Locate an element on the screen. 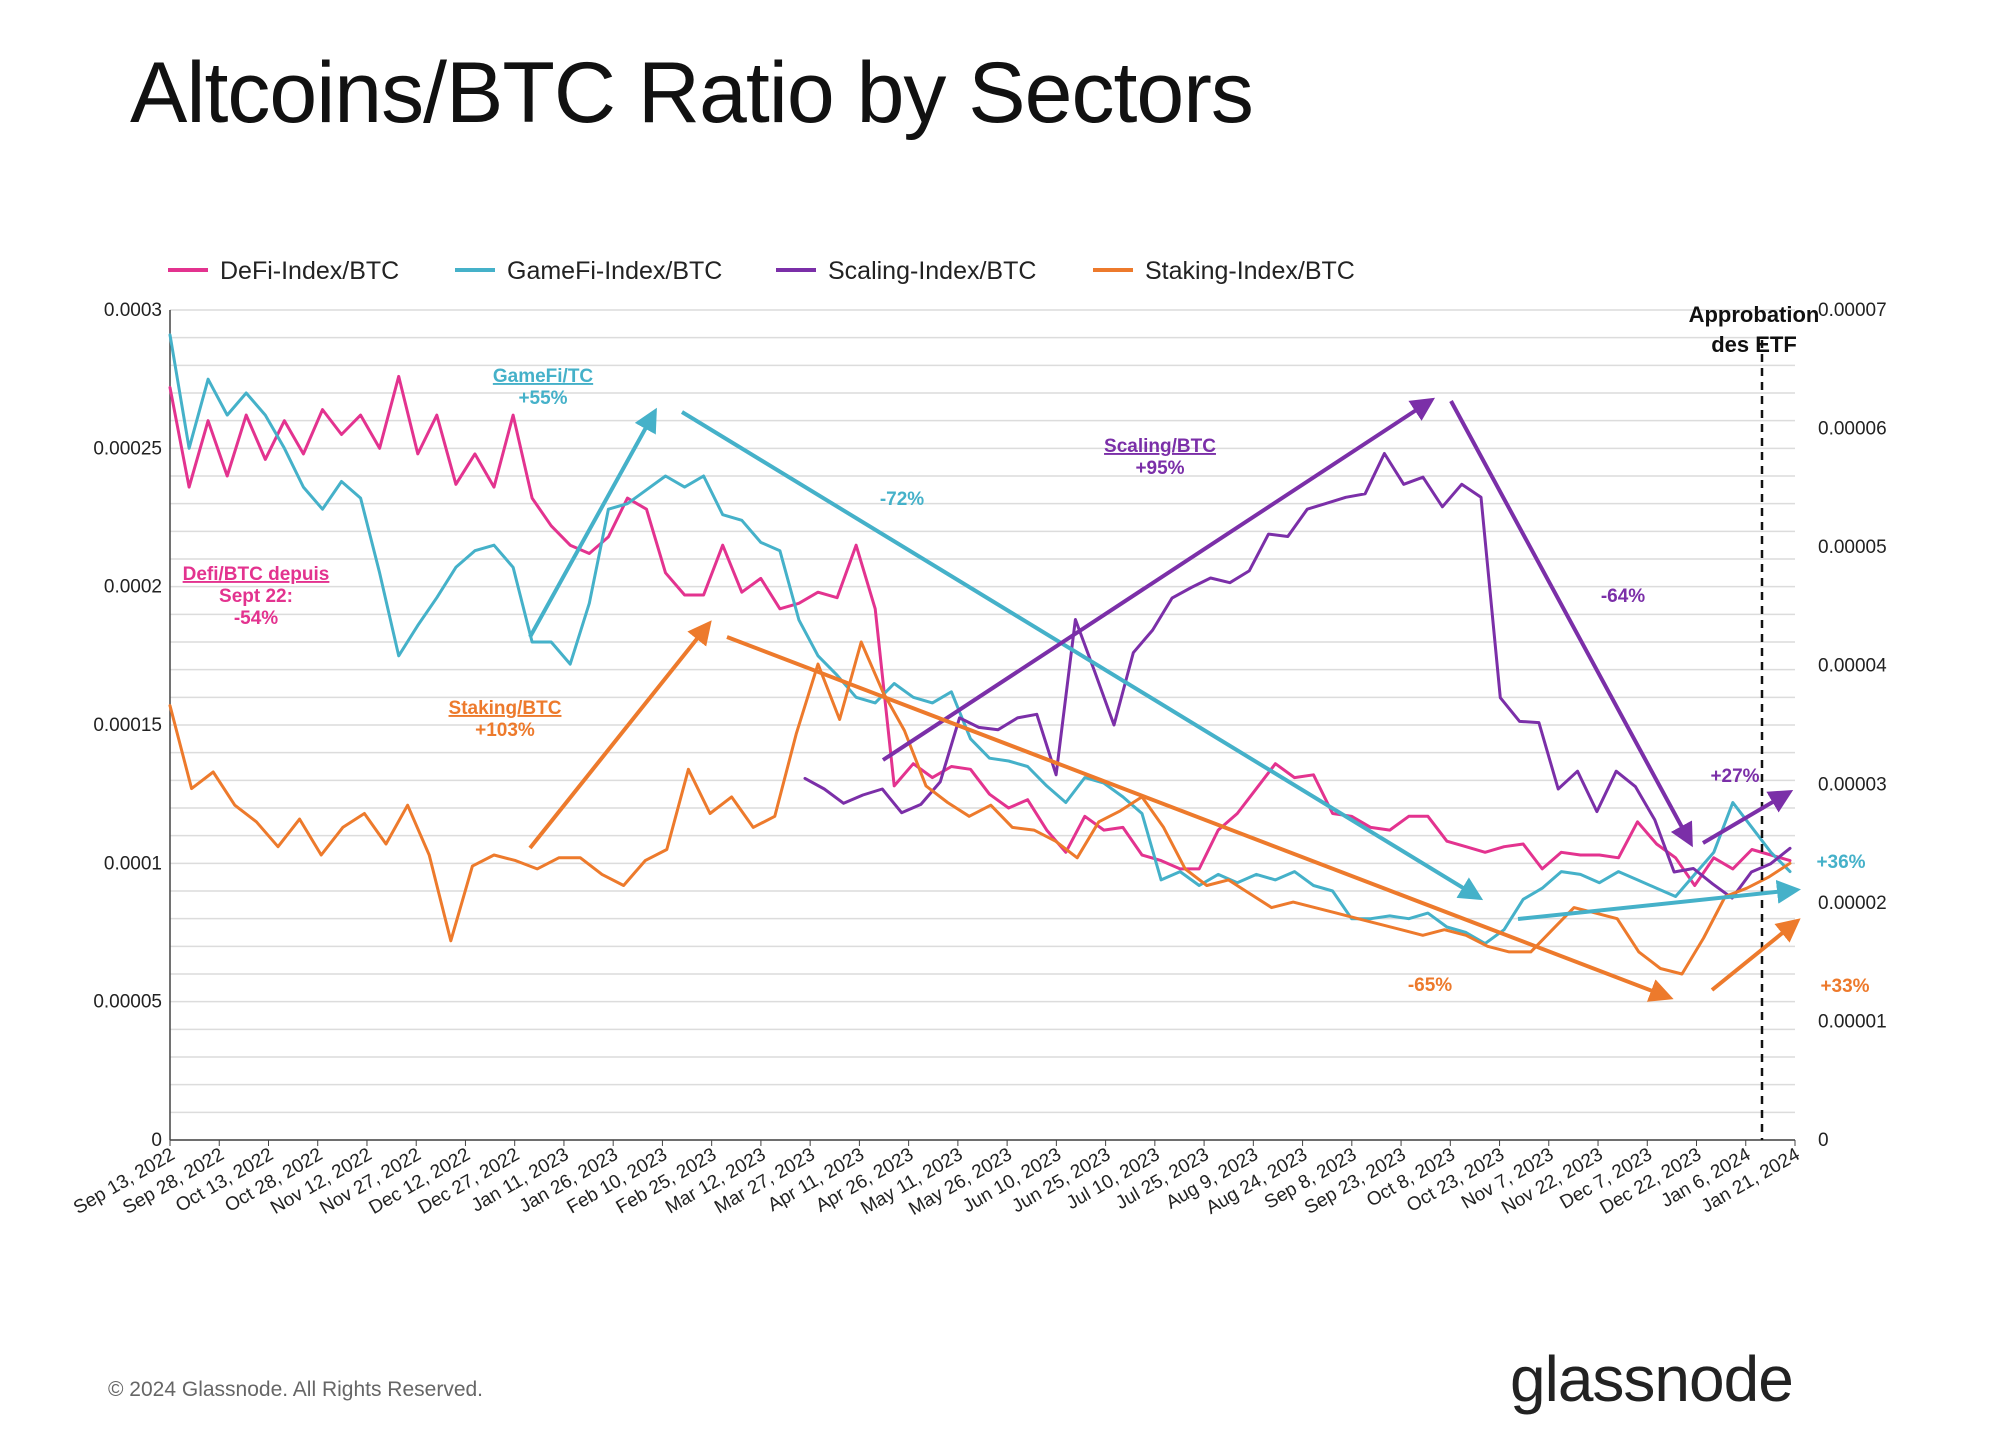 This screenshot has height=1440, width=2000. glassnode-logo: glassnode is located at coordinates (1652, 1379).